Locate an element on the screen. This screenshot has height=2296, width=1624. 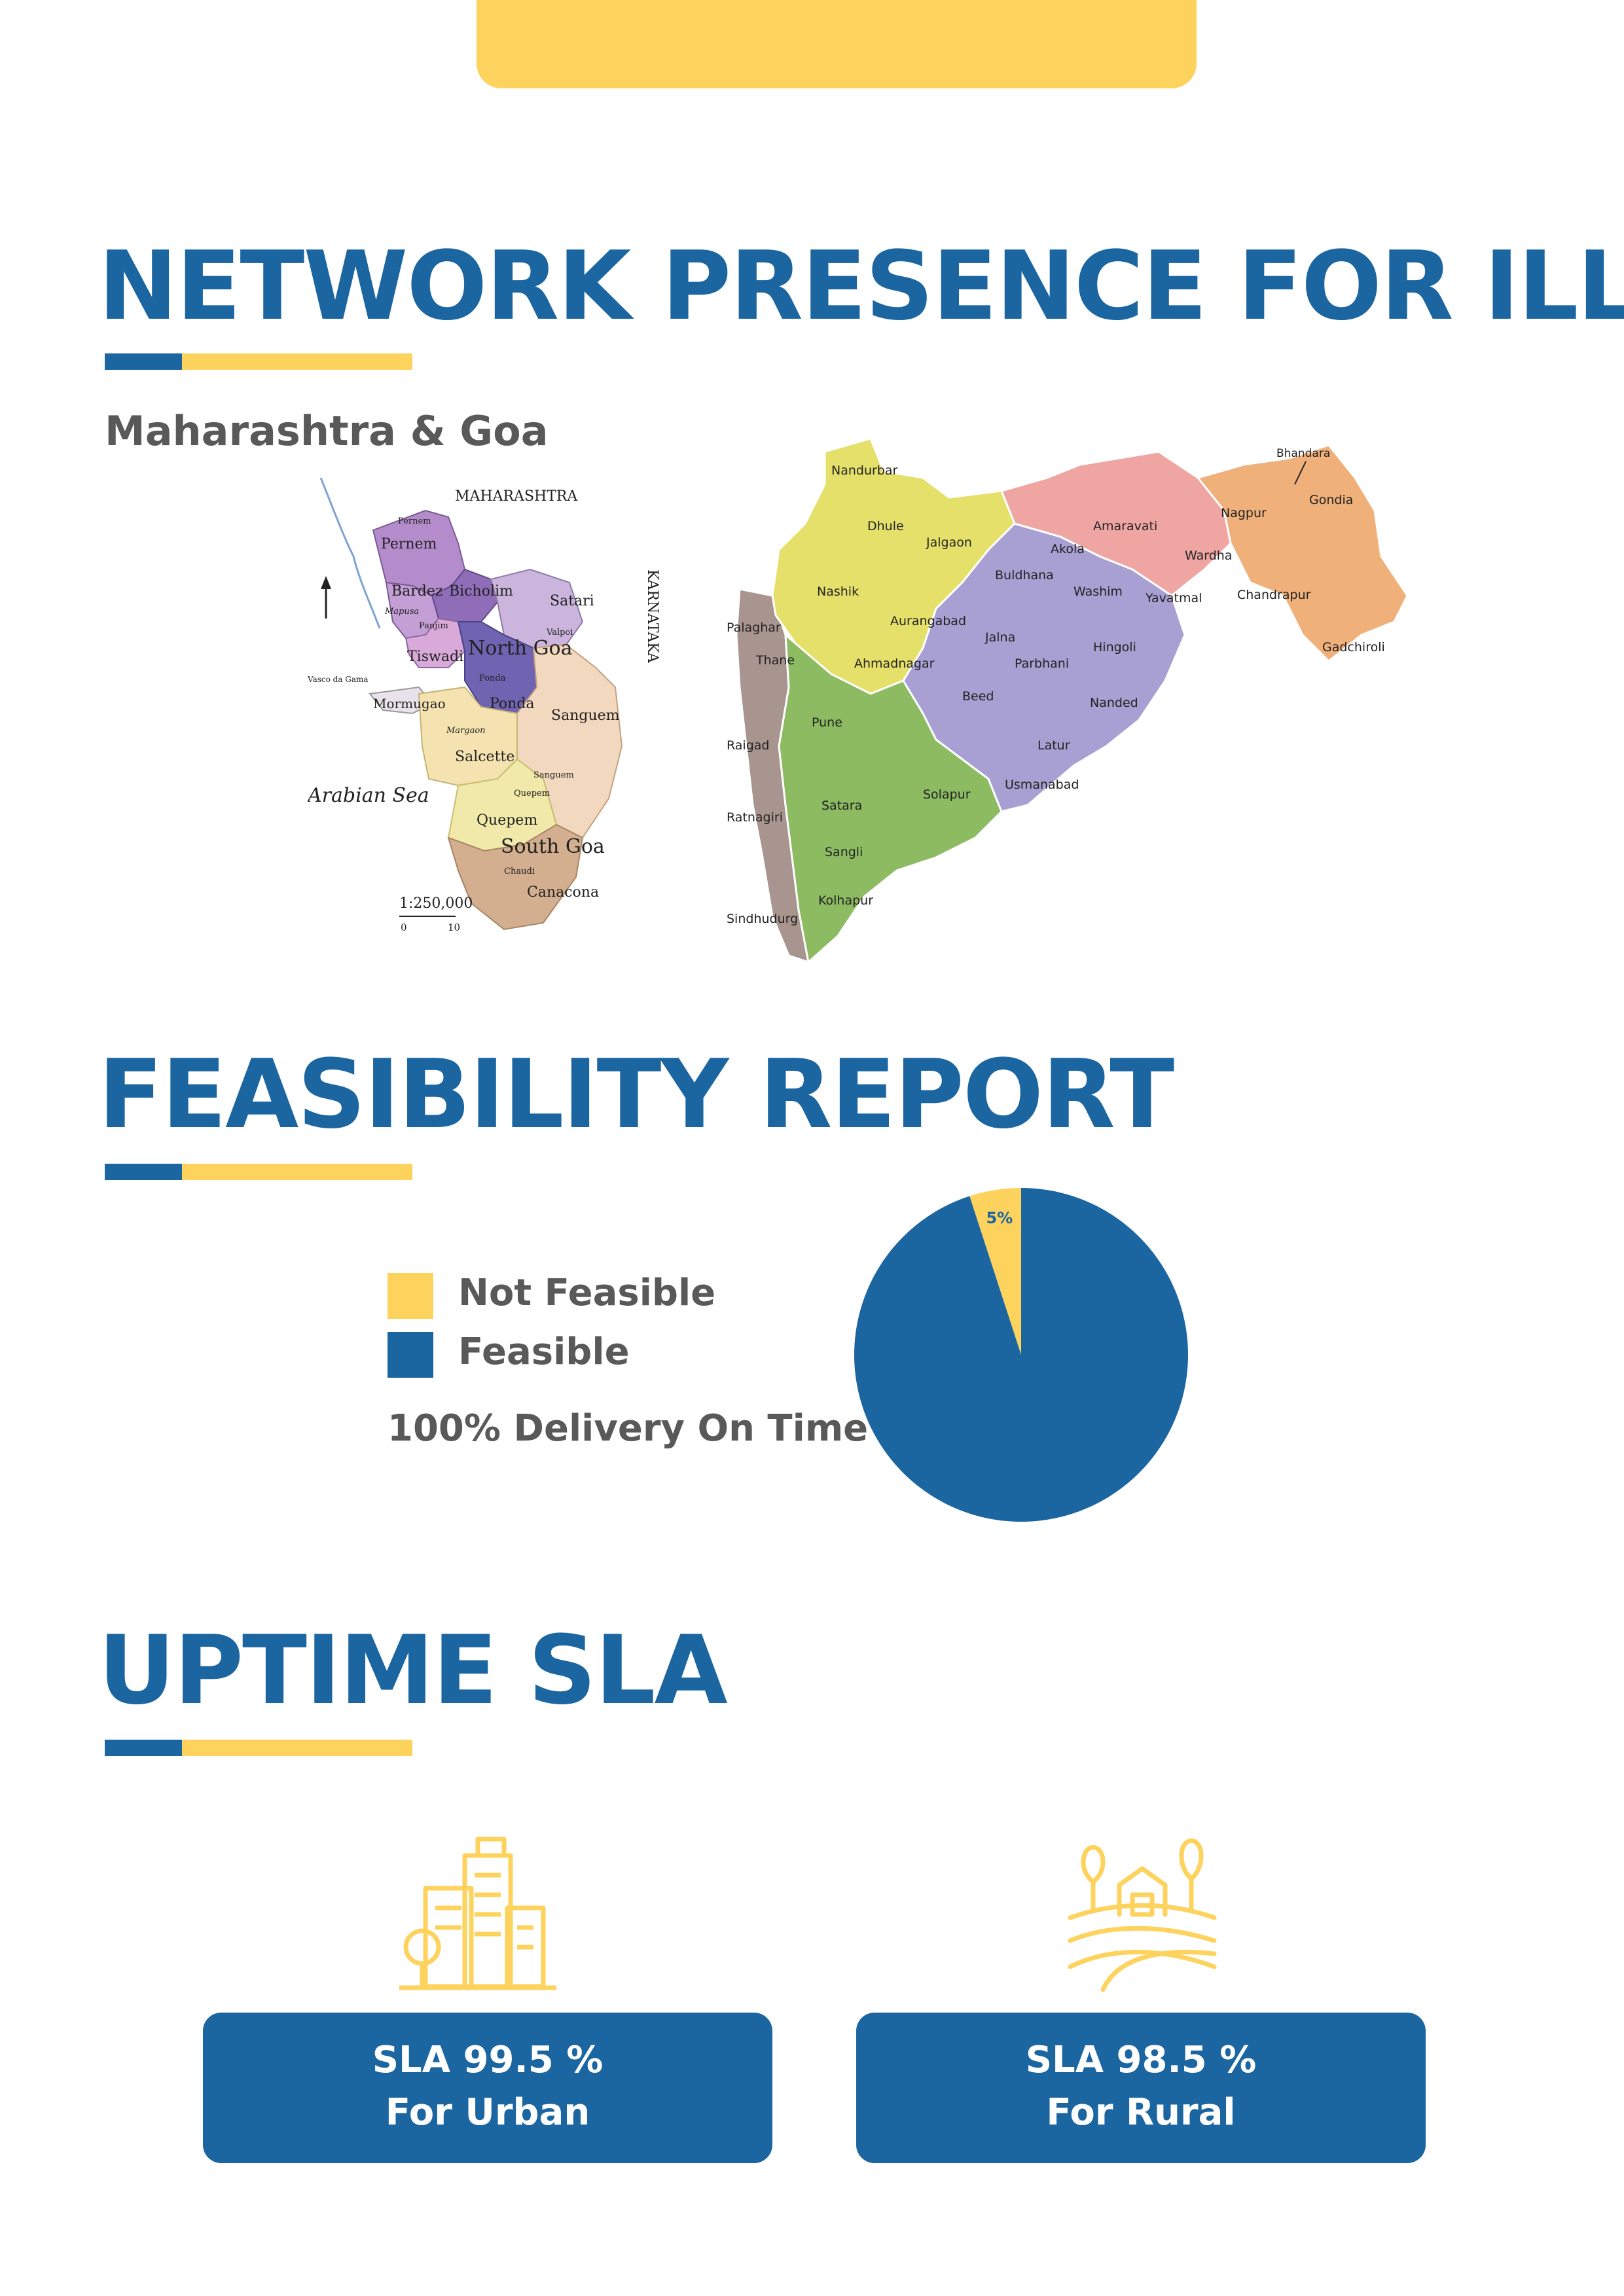
mh-label-wardha: Wardha is located at coordinates (1208, 555).